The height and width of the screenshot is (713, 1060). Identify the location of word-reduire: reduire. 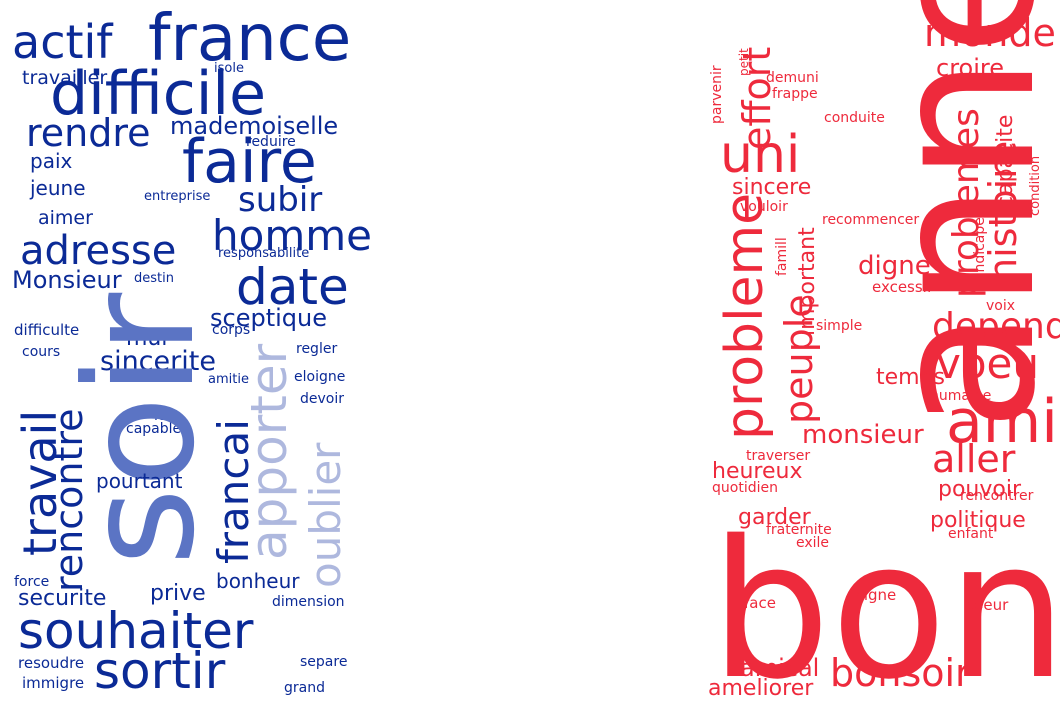
(271, 142).